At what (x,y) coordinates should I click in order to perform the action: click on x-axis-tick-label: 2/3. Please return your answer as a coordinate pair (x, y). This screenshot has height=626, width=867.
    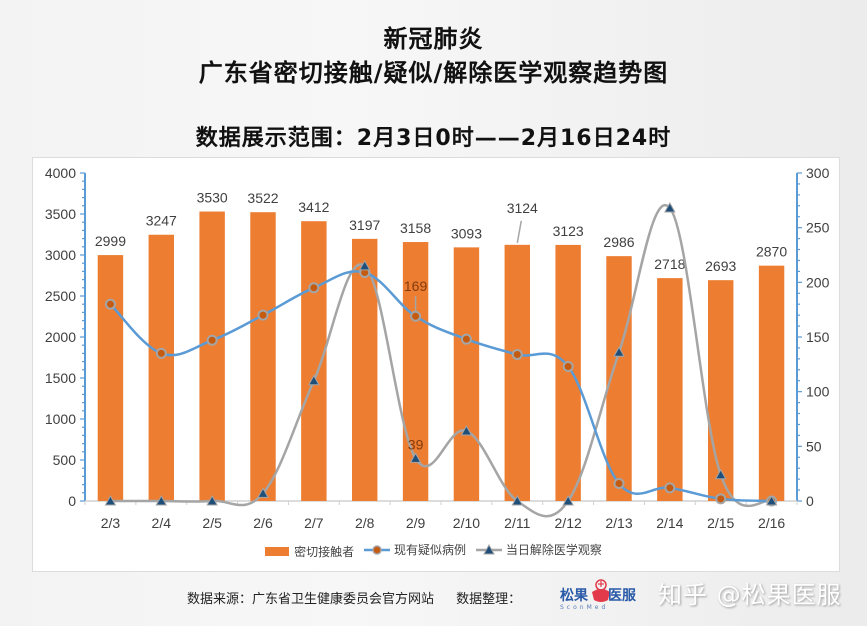
    Looking at the image, I should click on (111, 523).